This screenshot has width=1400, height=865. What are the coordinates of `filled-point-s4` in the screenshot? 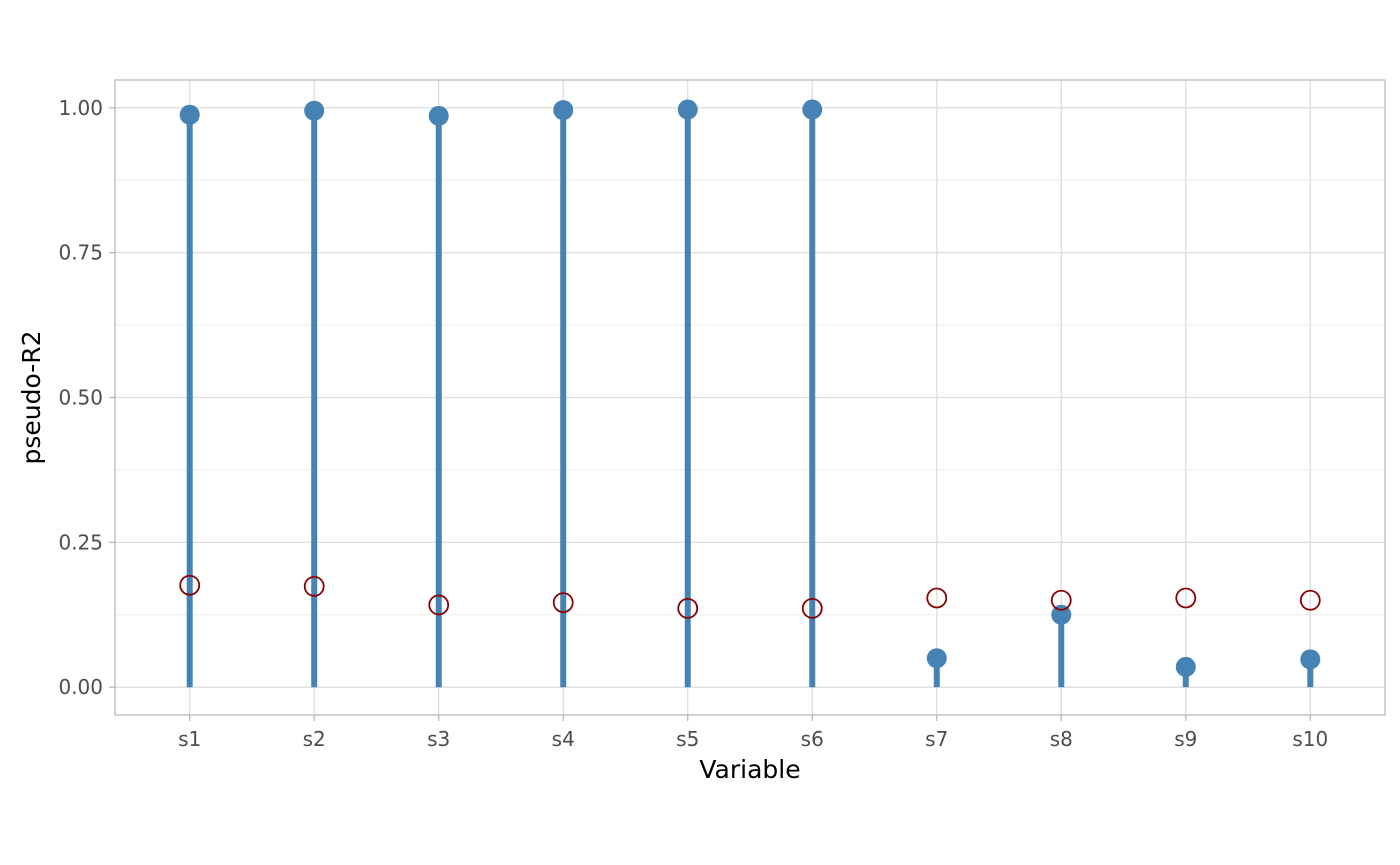 It's located at (563, 110).